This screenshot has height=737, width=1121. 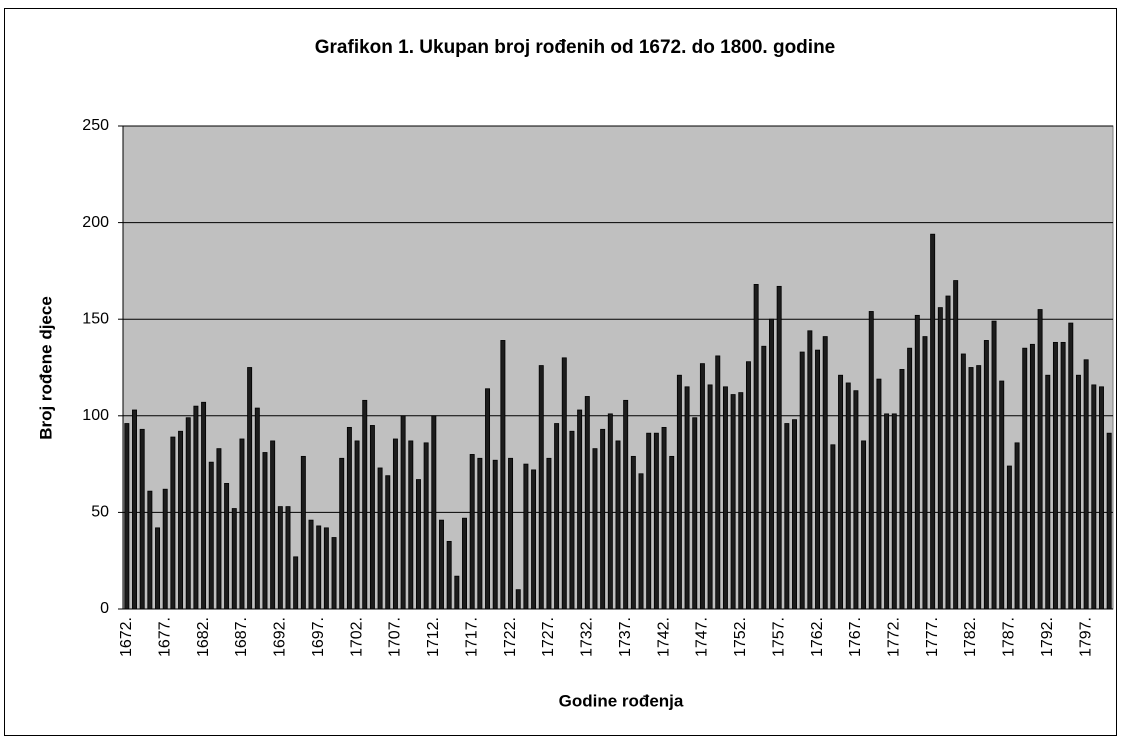 I want to click on x-tick-label: 1757., so click(x=778, y=637).